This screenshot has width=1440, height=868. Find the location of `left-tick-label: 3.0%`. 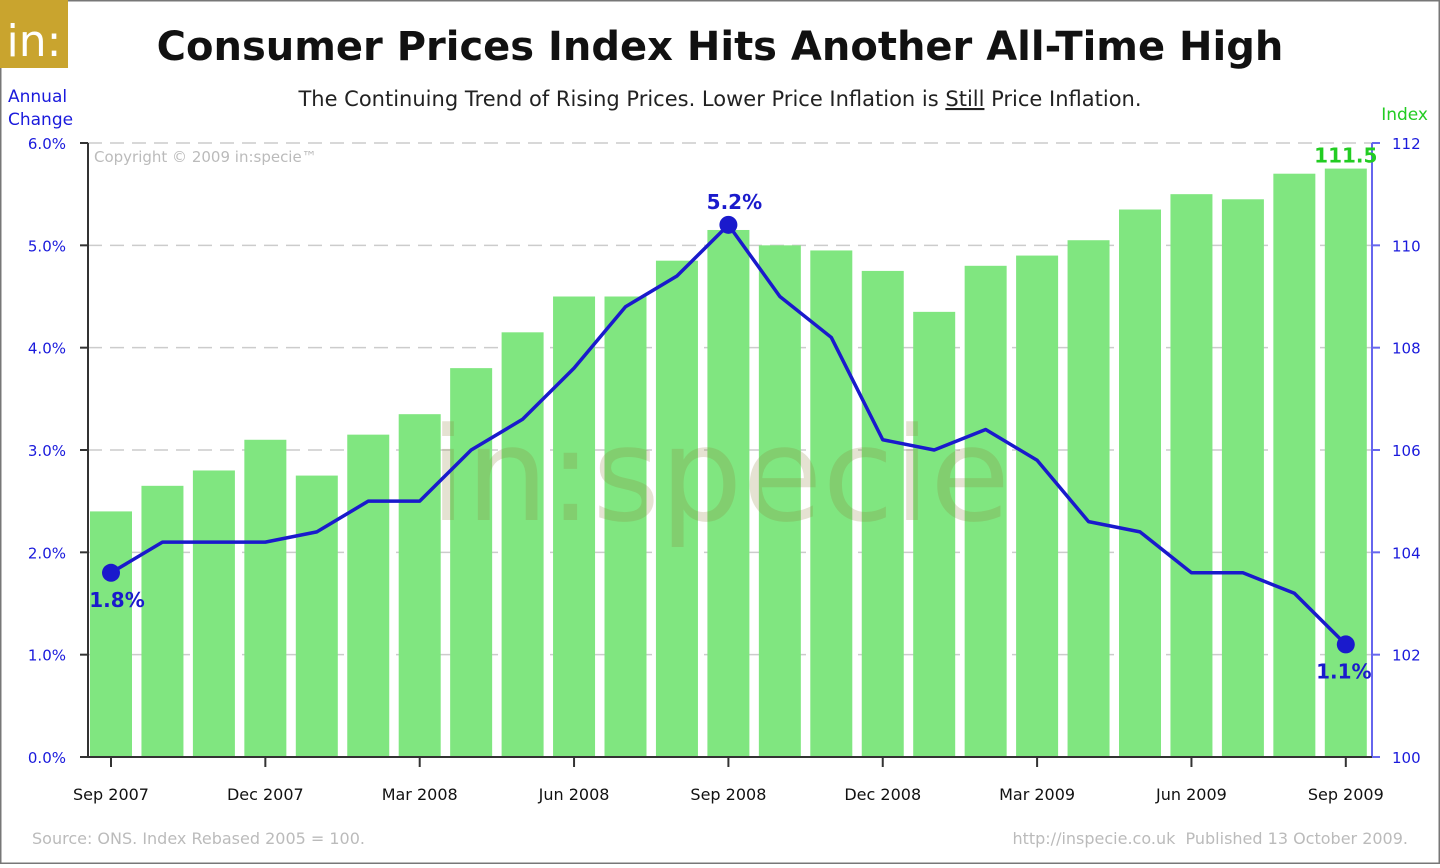

left-tick-label: 3.0% is located at coordinates (47, 451).